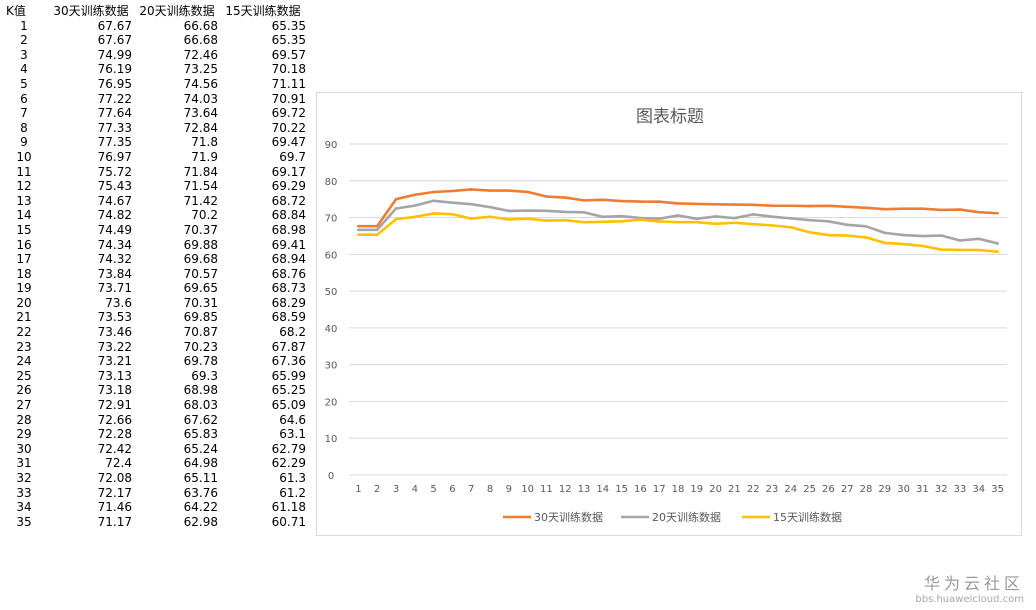 Image resolution: width=1036 pixels, height=610 pixels. What do you see at coordinates (114, 156) in the screenshot?
I see `cell-30d: 76.97` at bounding box center [114, 156].